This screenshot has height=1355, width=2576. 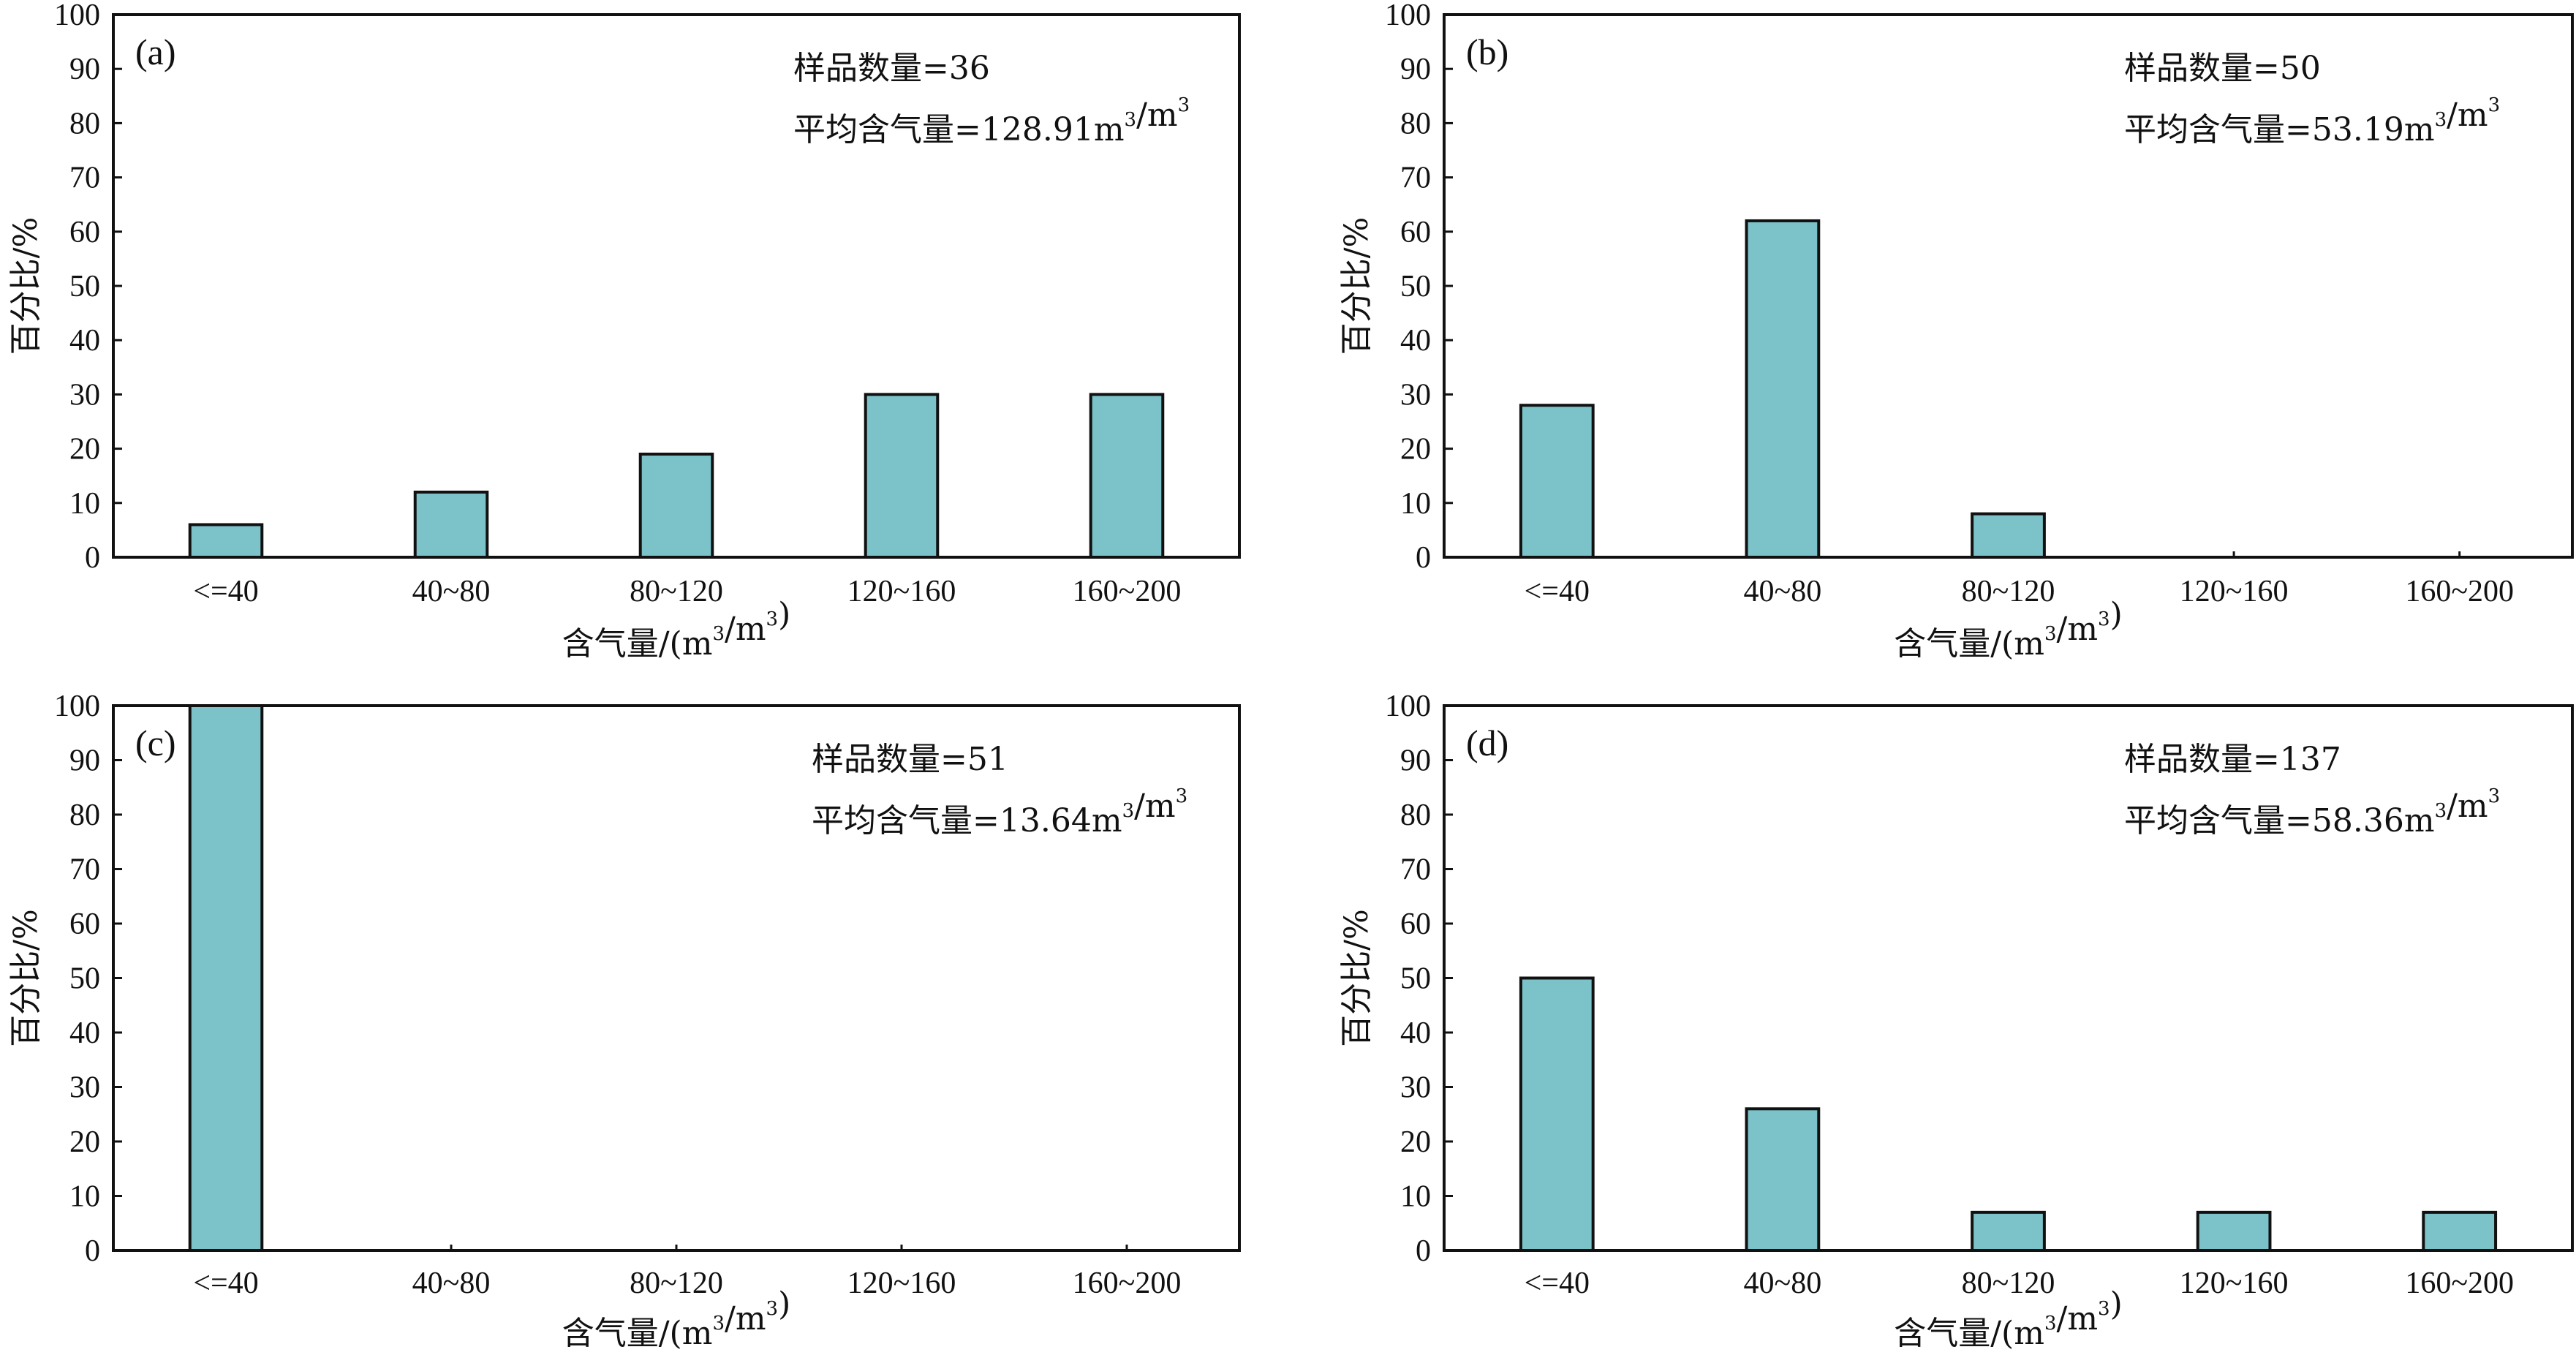 I want to click on average-gas-annotation: 平均含气量=128.91m3/m3, so click(x=991, y=121).